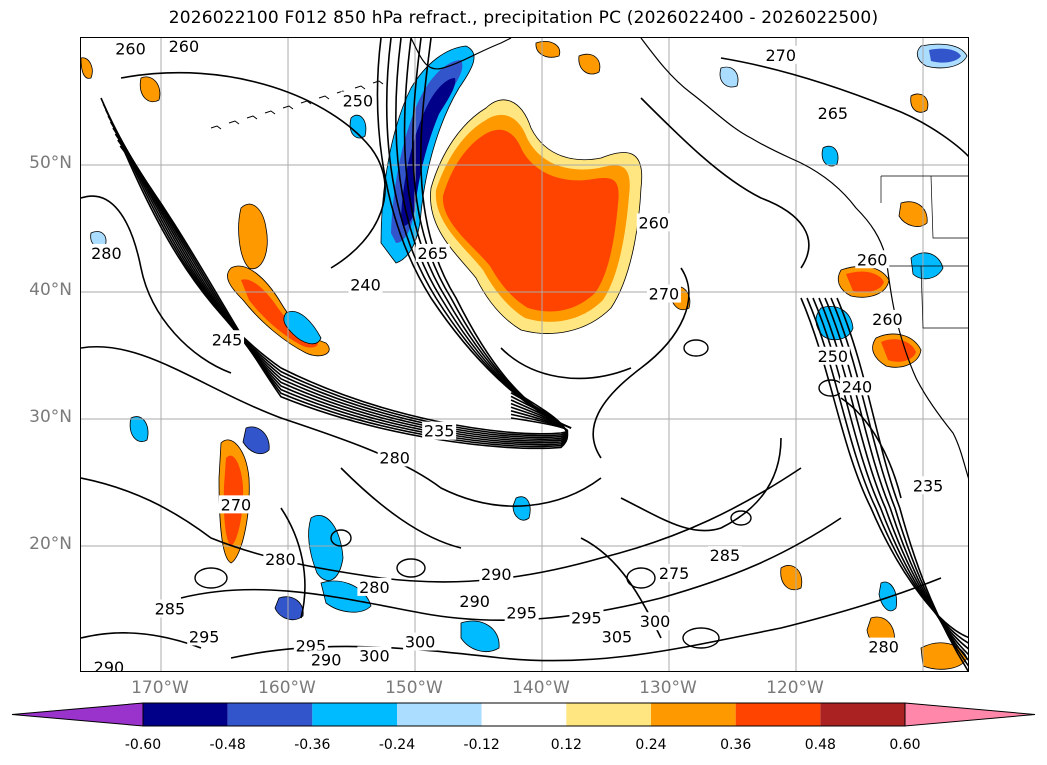  Describe the element at coordinates (414, 688) in the screenshot. I see `longitude-label: 150°W` at that location.